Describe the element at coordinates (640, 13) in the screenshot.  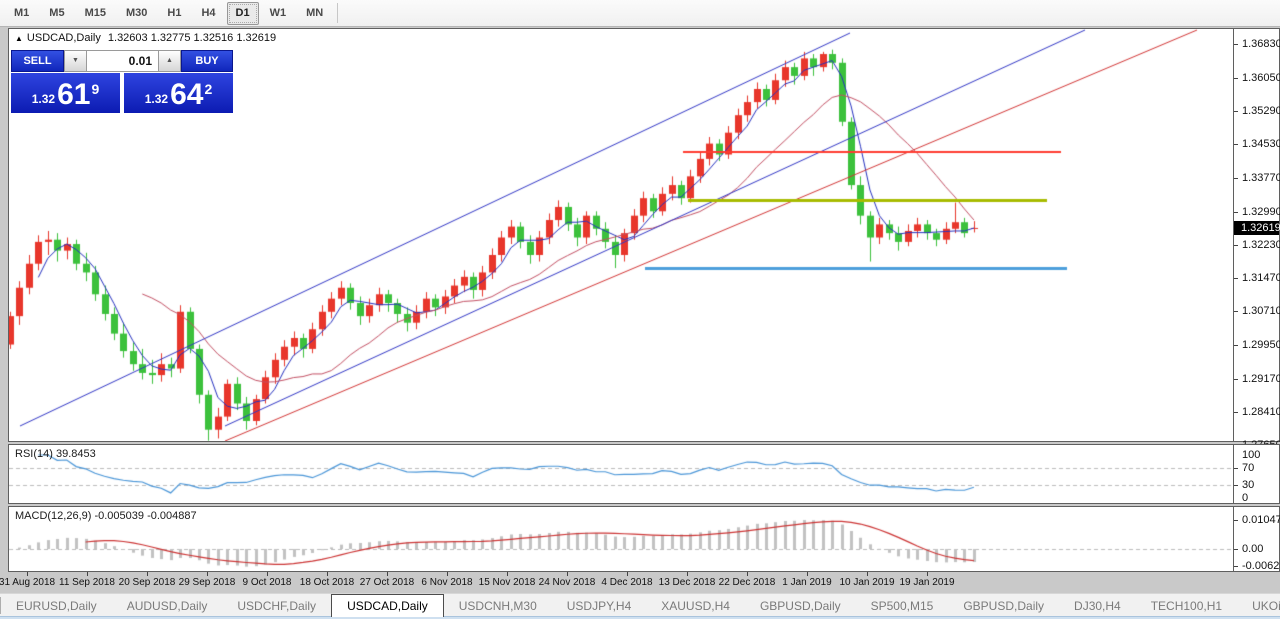
I see `timeframe-toolbar: M1 M5 M15 M30 H1 H4 D1 W1 MN` at that location.